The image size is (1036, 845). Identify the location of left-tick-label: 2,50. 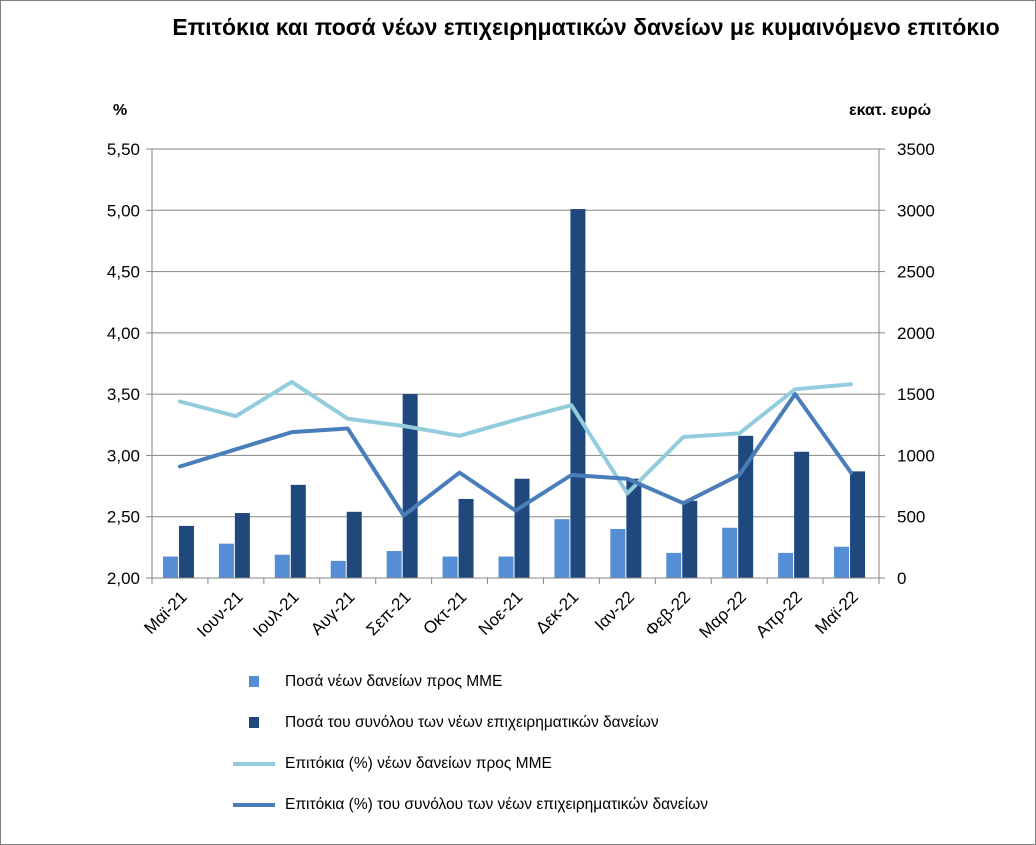
(123, 517).